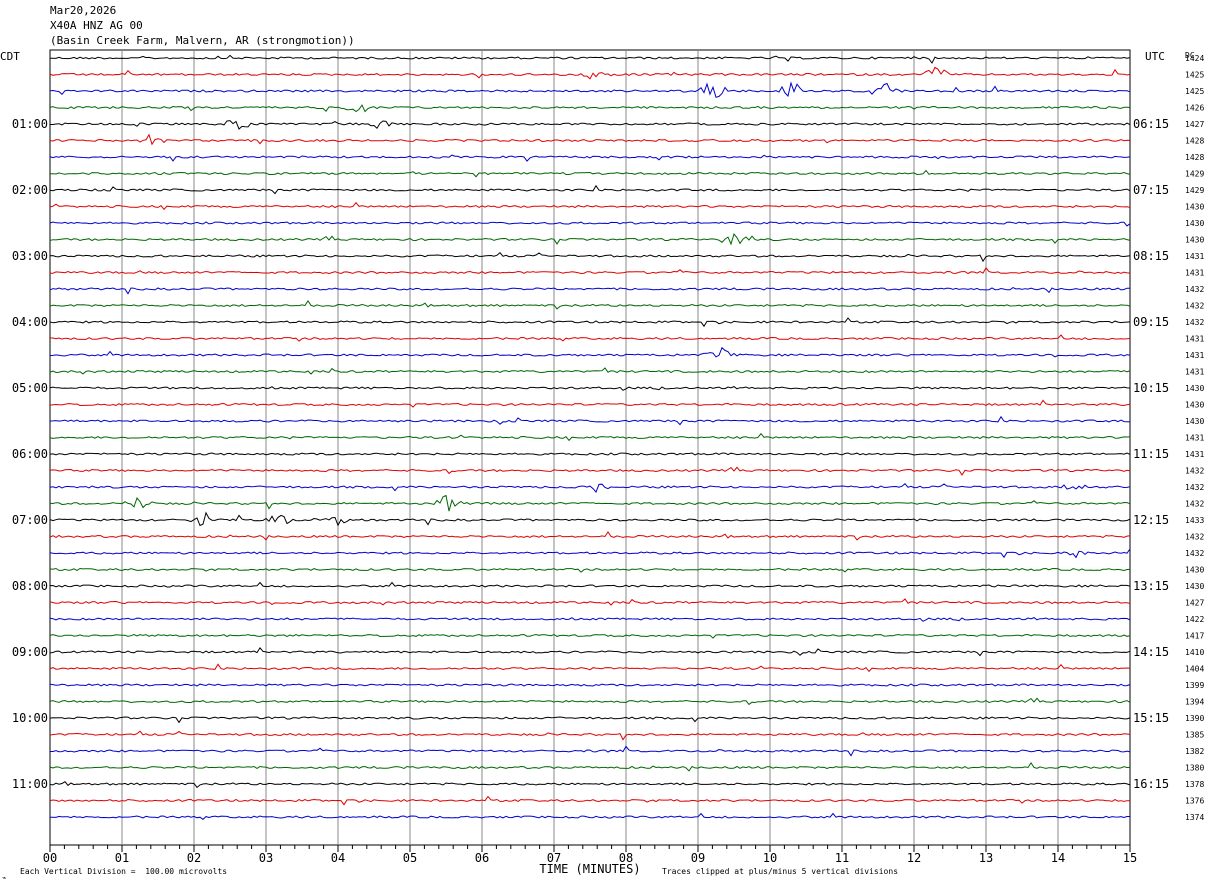 This screenshot has width=1210, height=886. I want to click on x-tick-label: 01, so click(122, 858).